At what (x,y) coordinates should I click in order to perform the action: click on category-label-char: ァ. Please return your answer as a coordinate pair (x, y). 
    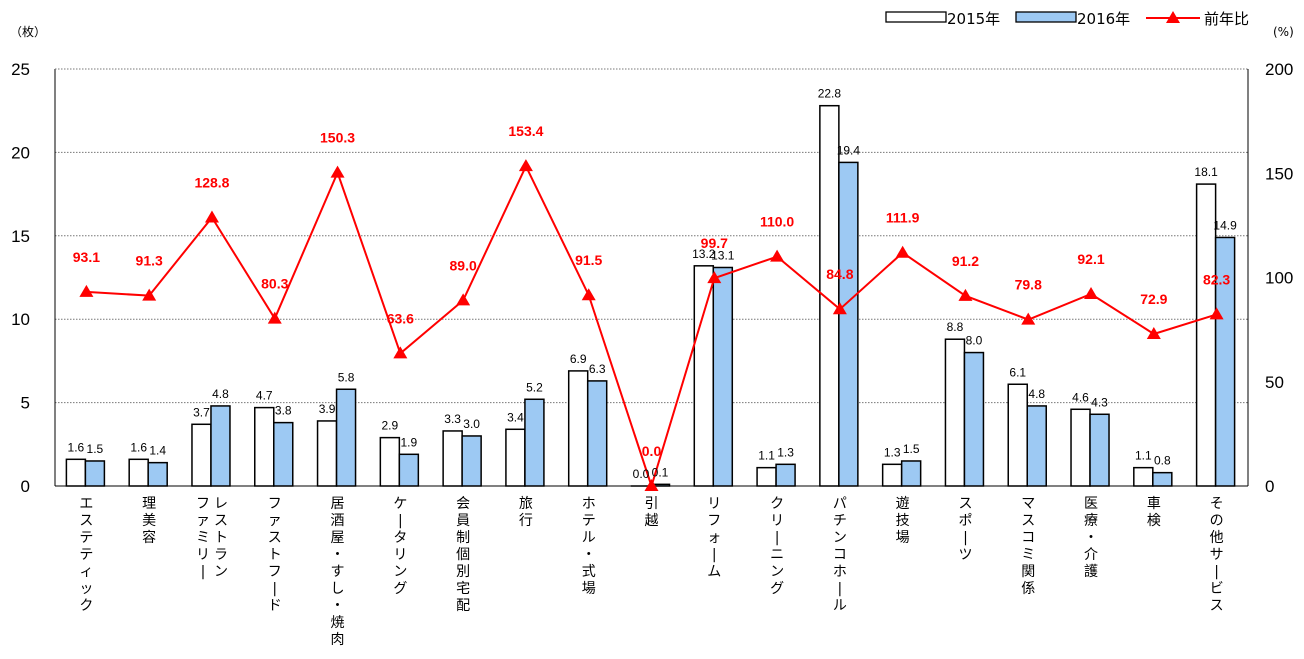
    Looking at the image, I should click on (203, 521).